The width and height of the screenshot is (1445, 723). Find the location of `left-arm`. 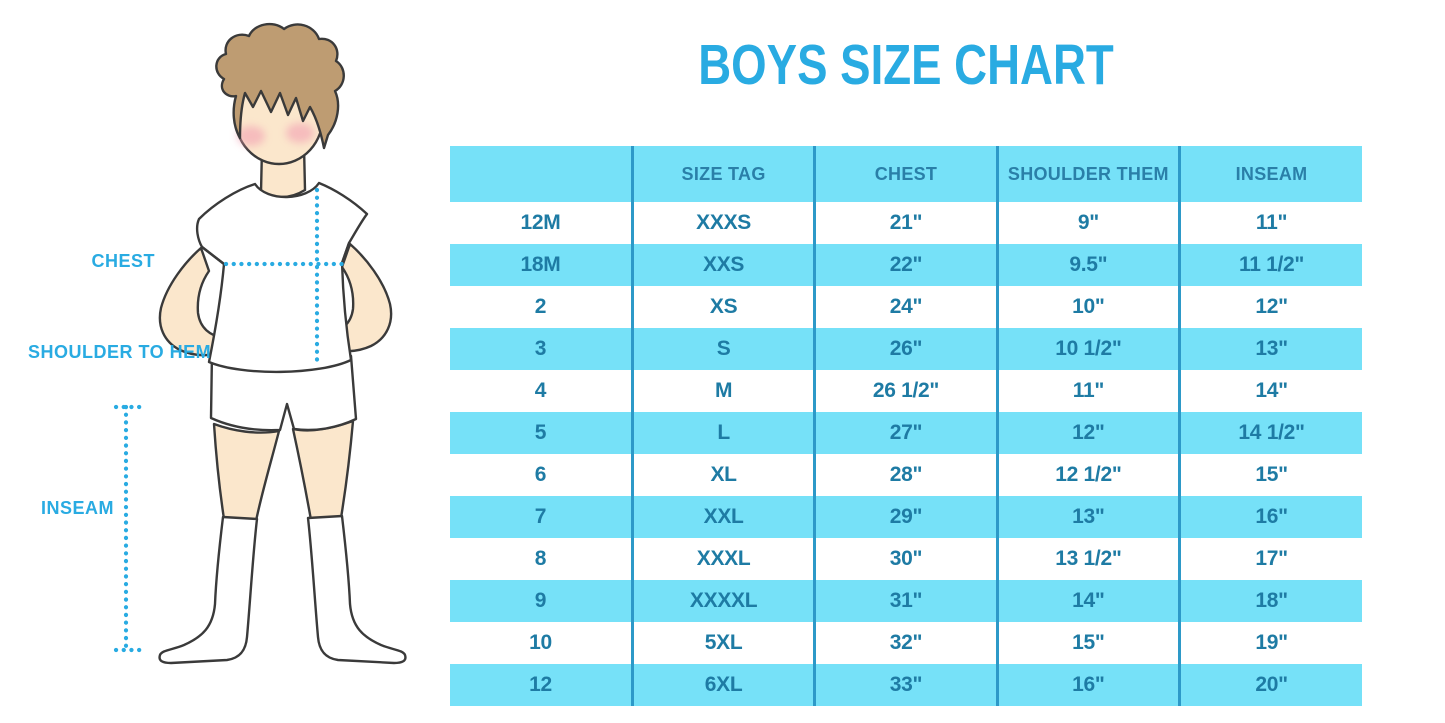

left-arm is located at coordinates (192, 301).